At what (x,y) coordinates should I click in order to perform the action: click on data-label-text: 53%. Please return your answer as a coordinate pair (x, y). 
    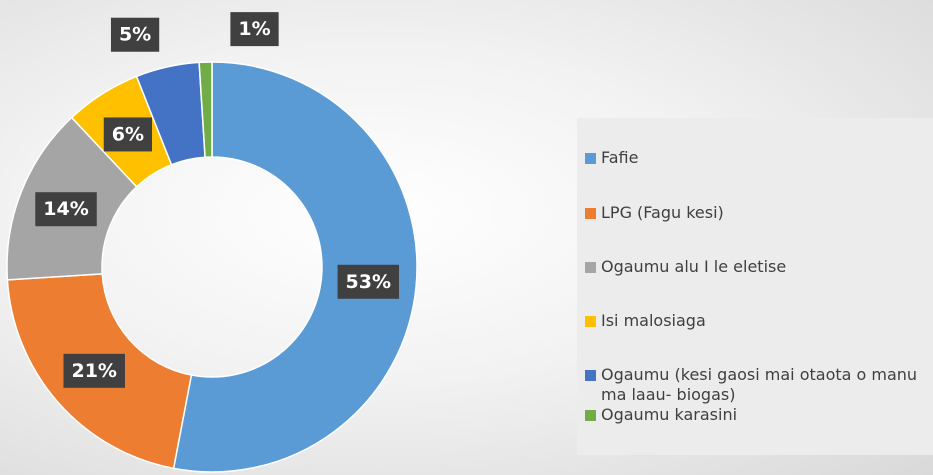
    Looking at the image, I should click on (368, 282).